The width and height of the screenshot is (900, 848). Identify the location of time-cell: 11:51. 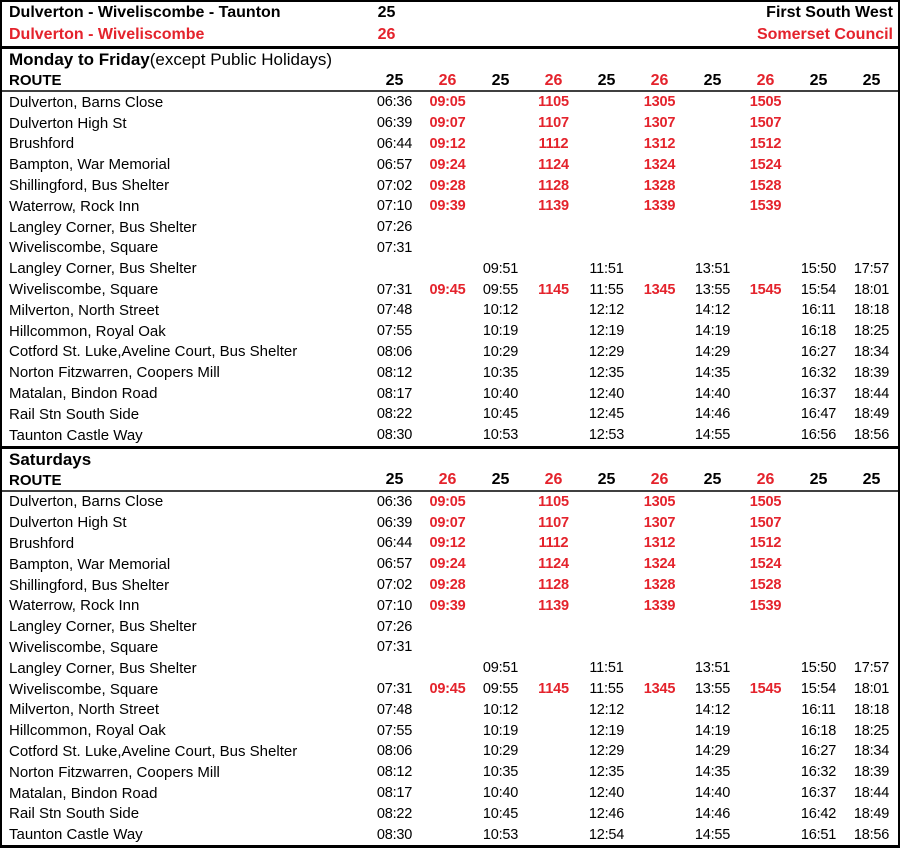
(606, 668).